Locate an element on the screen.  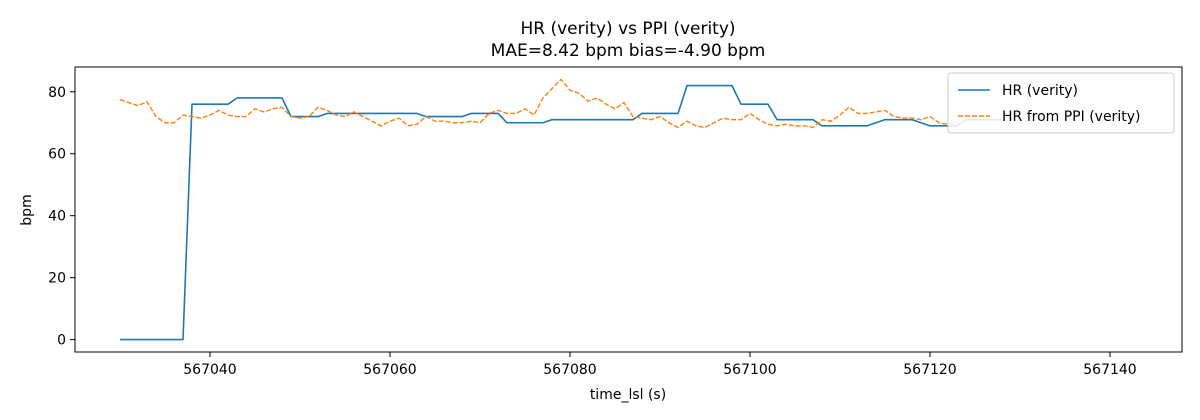
x-tick-label: 567080 is located at coordinates (569, 370).